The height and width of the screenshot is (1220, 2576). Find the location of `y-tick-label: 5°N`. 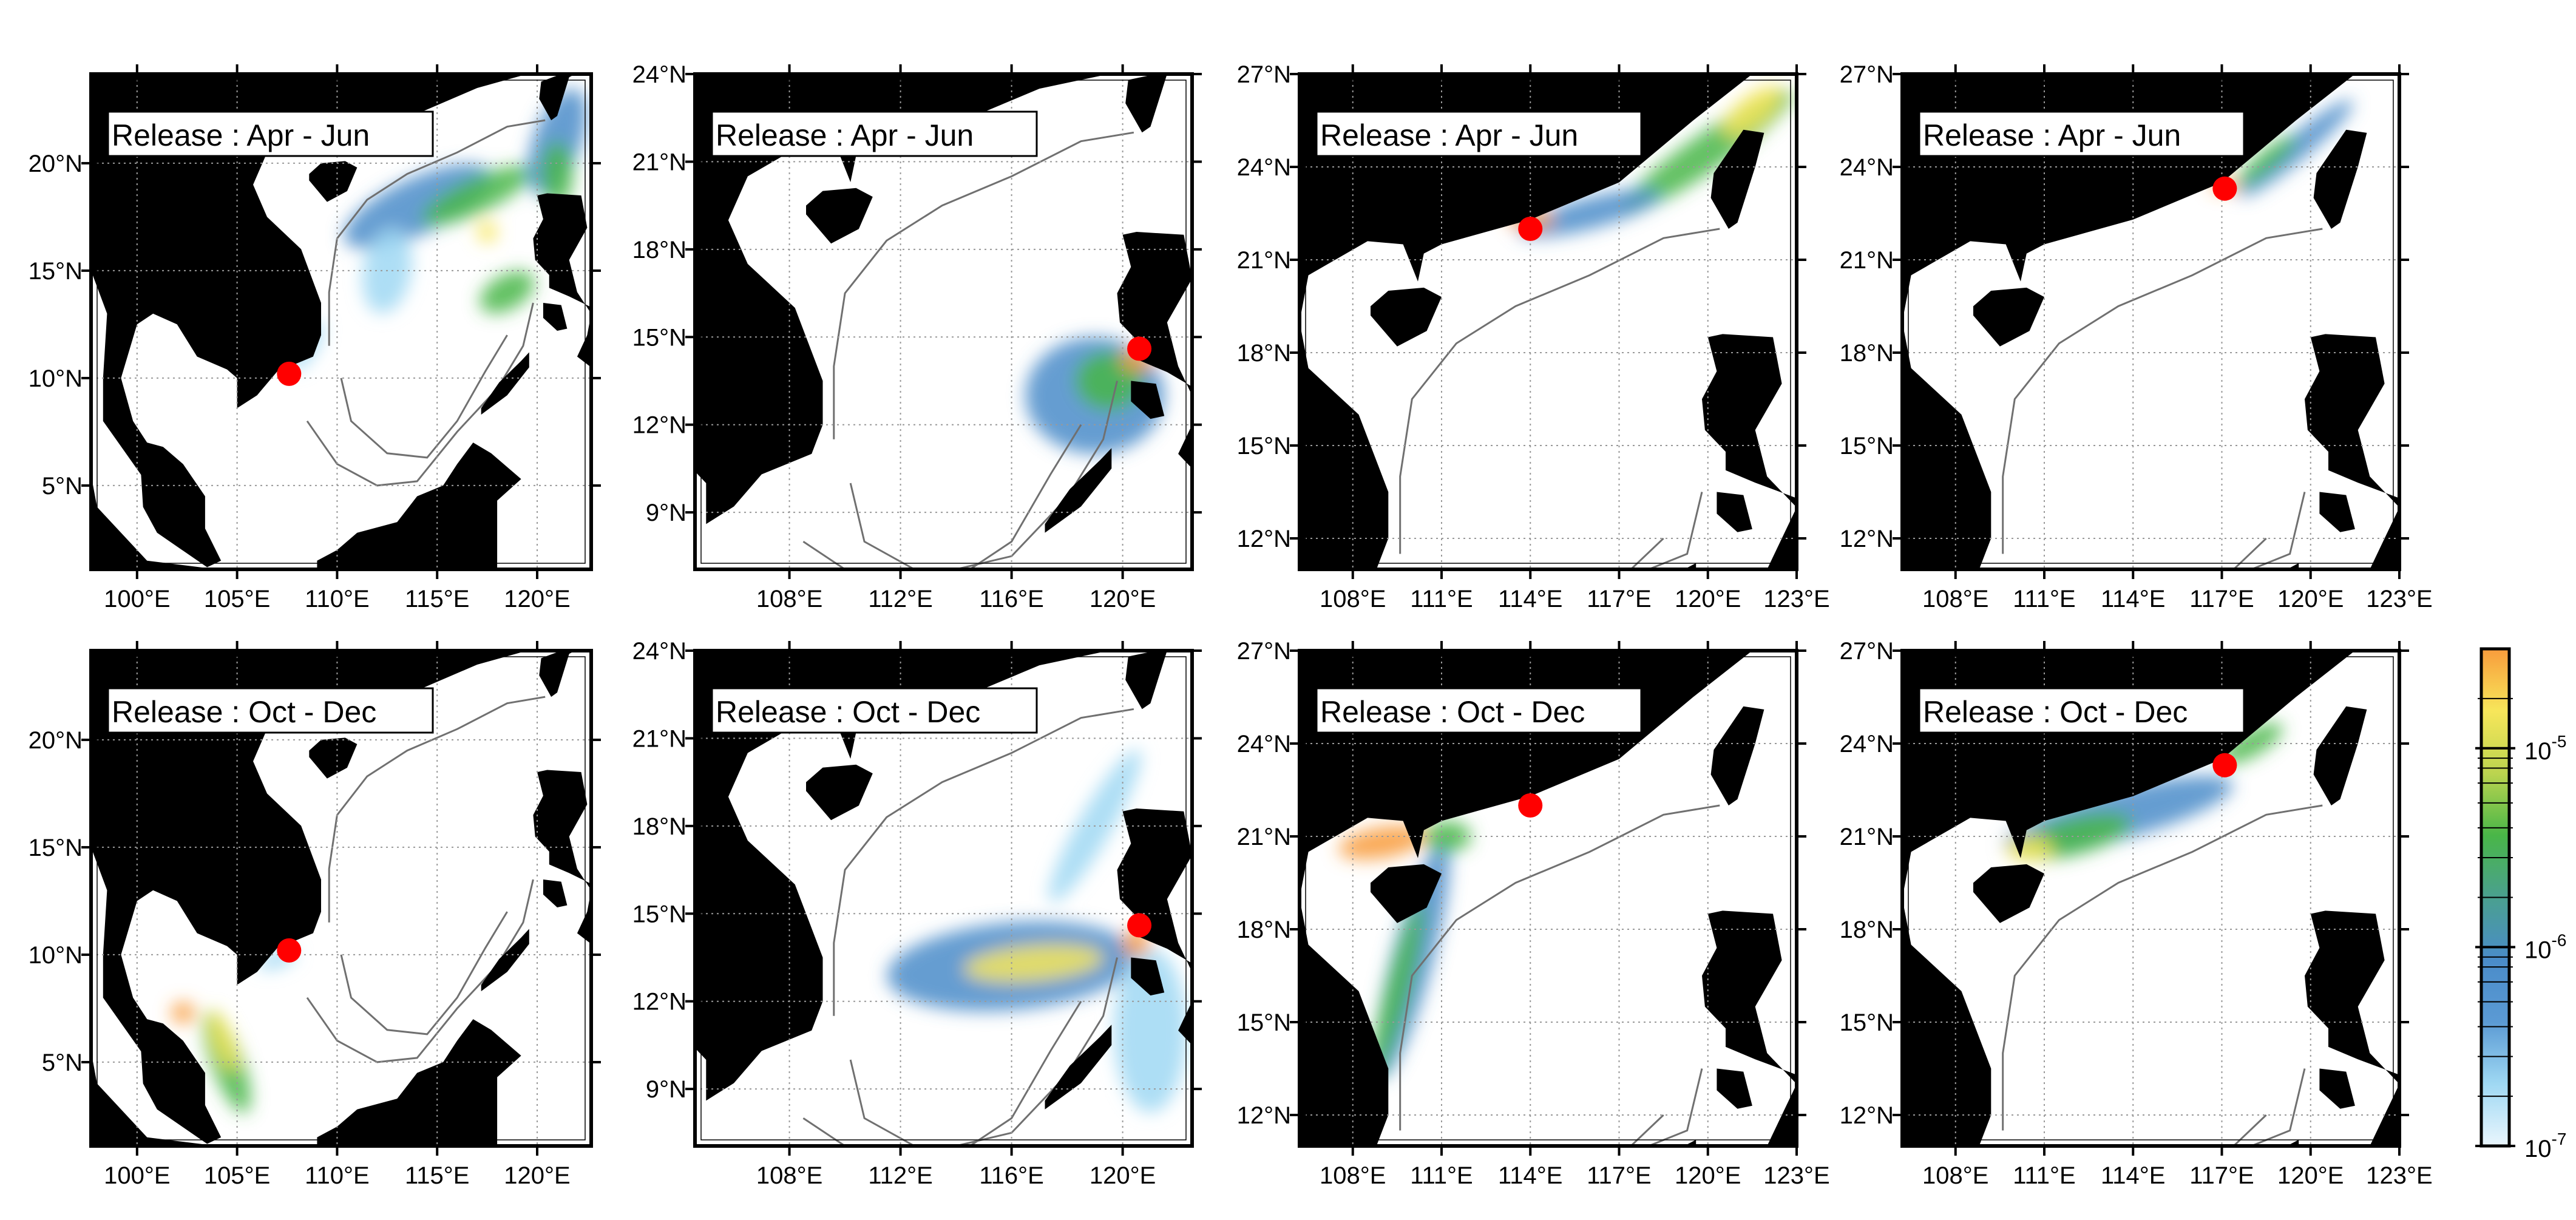

y-tick-label: 5°N is located at coordinates (62, 1062).